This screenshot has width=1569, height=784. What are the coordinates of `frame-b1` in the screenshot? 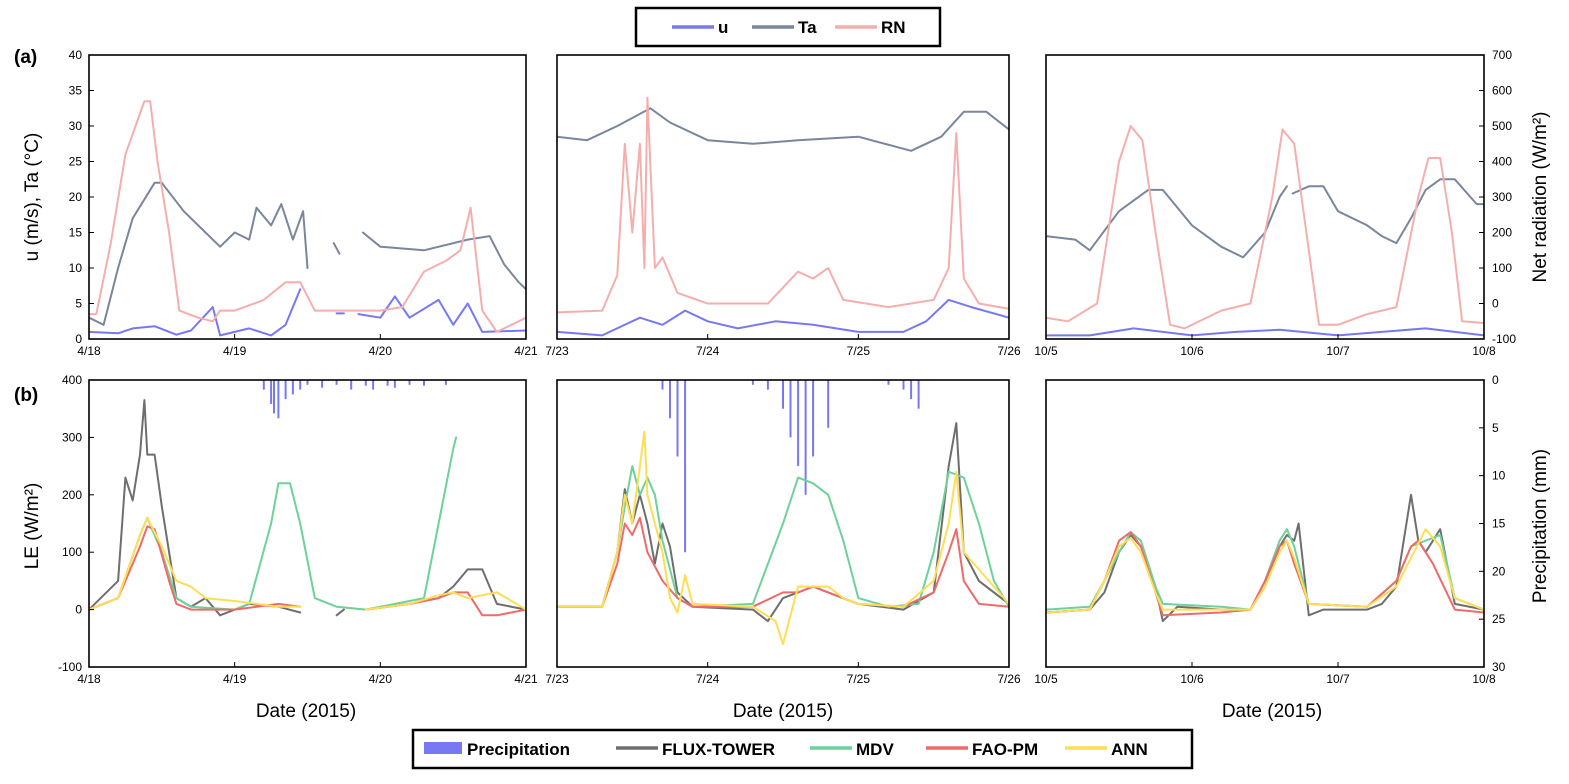 It's located at (307, 523).